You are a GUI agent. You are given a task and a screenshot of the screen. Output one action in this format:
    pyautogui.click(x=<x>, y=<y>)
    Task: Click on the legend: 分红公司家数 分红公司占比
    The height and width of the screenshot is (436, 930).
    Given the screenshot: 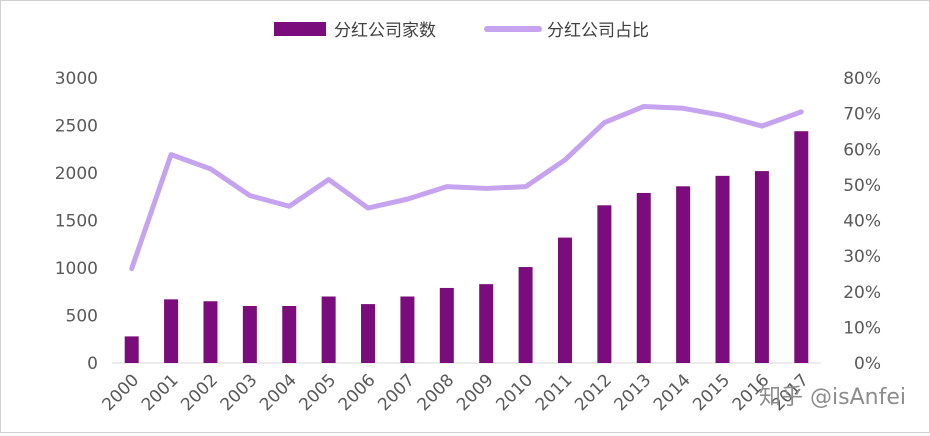 What is the action you would take?
    pyautogui.click(x=461, y=31)
    